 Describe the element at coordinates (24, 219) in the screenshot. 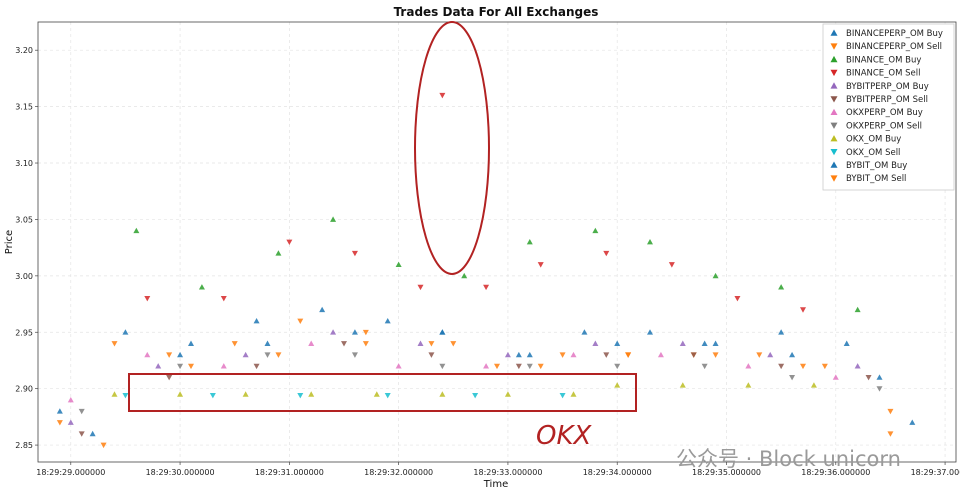

I see `y-tick-label: 3.05` at that location.